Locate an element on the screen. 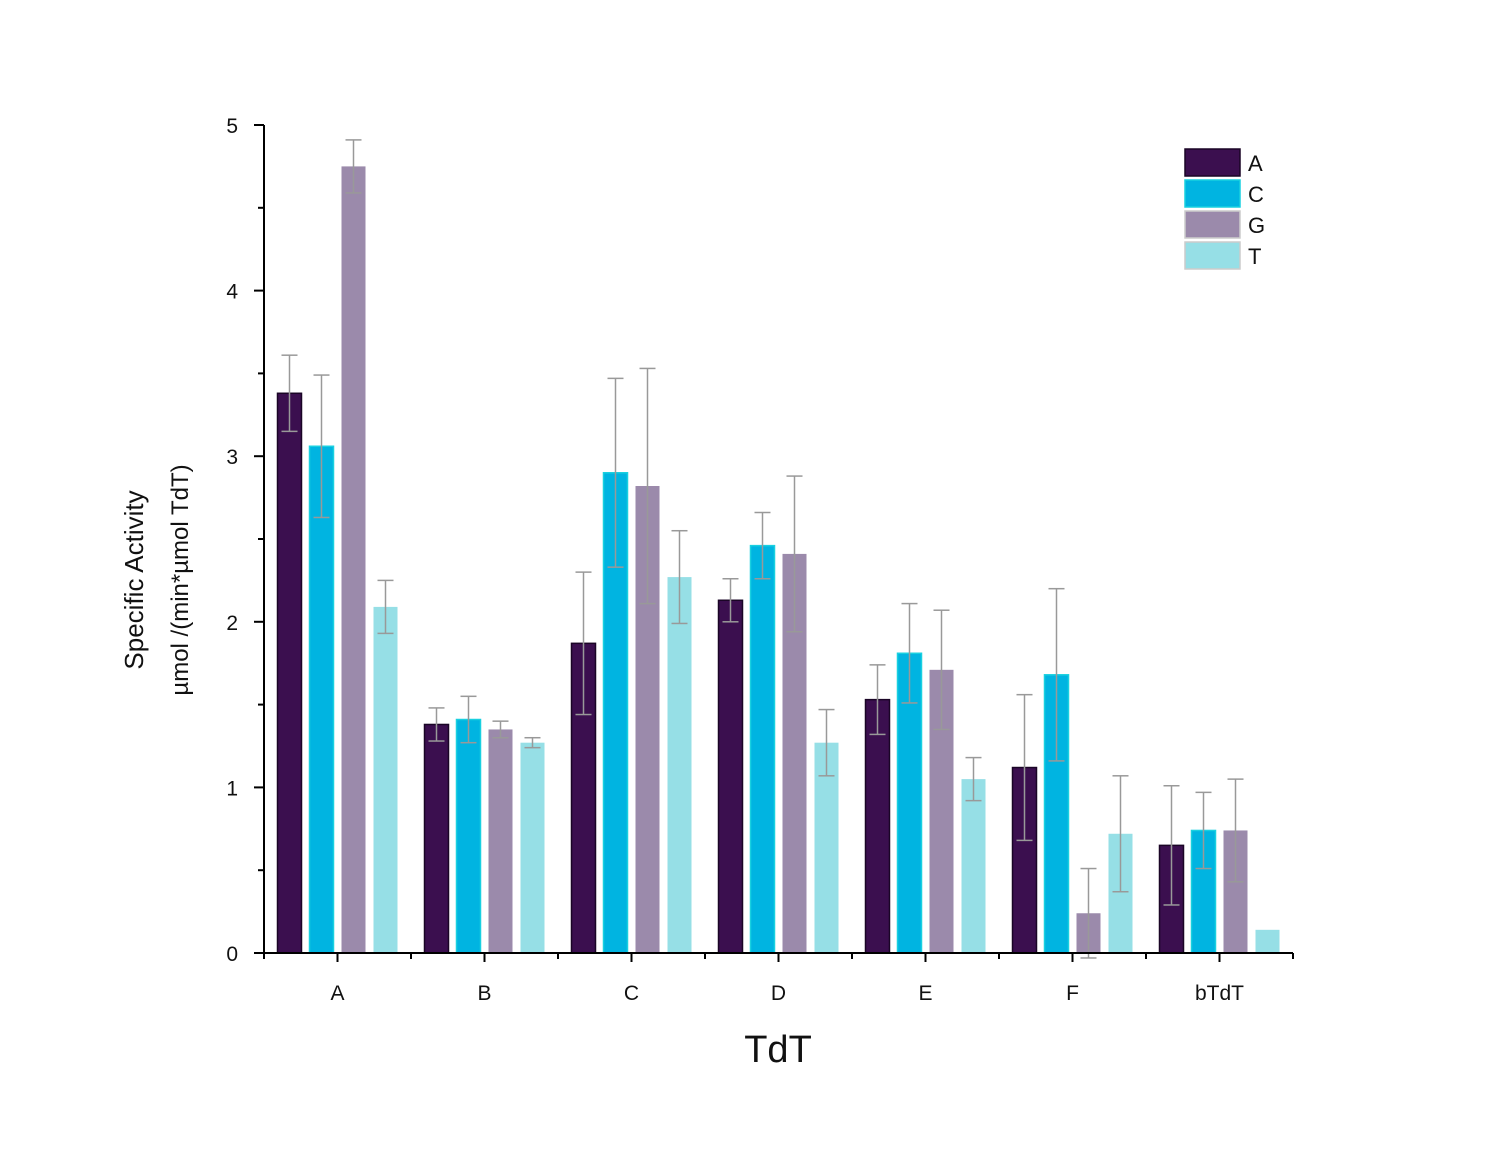 The height and width of the screenshot is (1150, 1500). legend-swatch-G is located at coordinates (1212, 224).